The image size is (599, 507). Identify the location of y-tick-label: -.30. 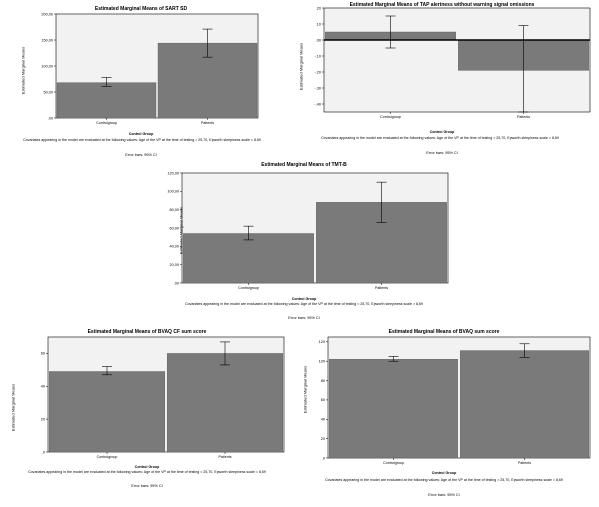
(317, 88).